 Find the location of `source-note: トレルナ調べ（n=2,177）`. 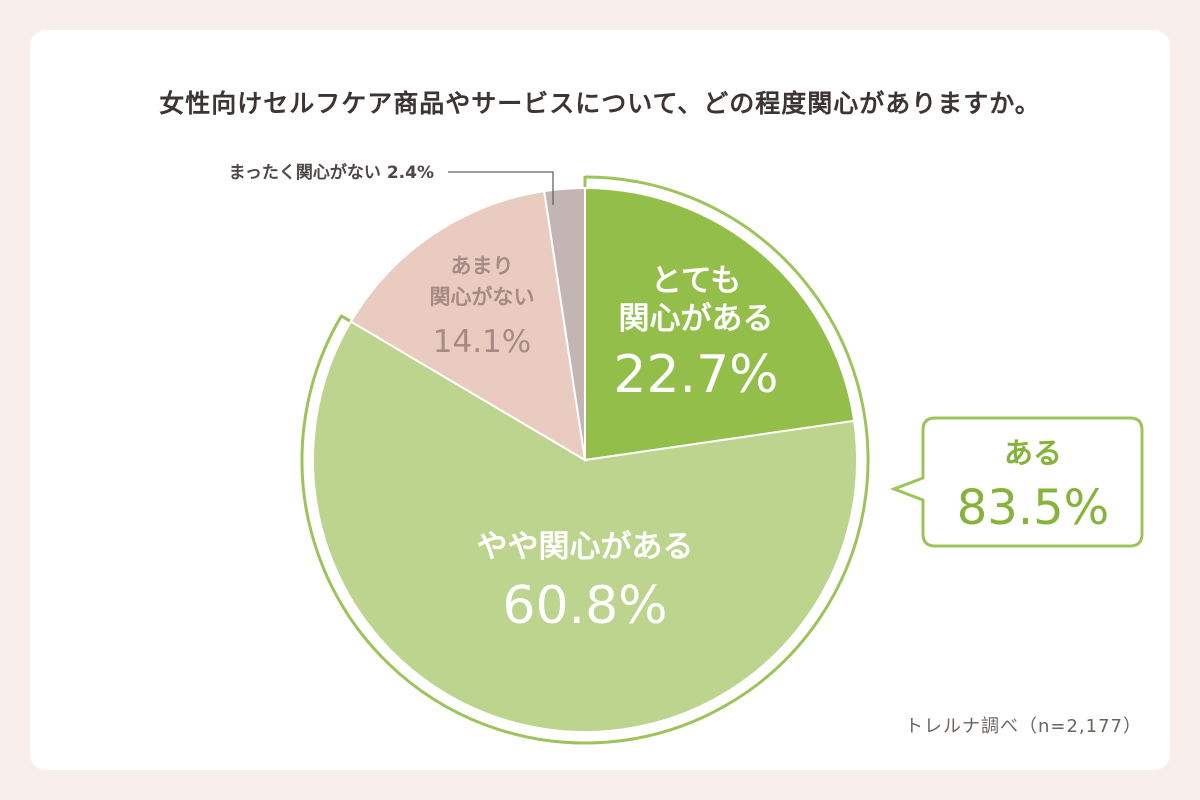

source-note: トレルナ調べ（n=2,177） is located at coordinates (1023, 726).